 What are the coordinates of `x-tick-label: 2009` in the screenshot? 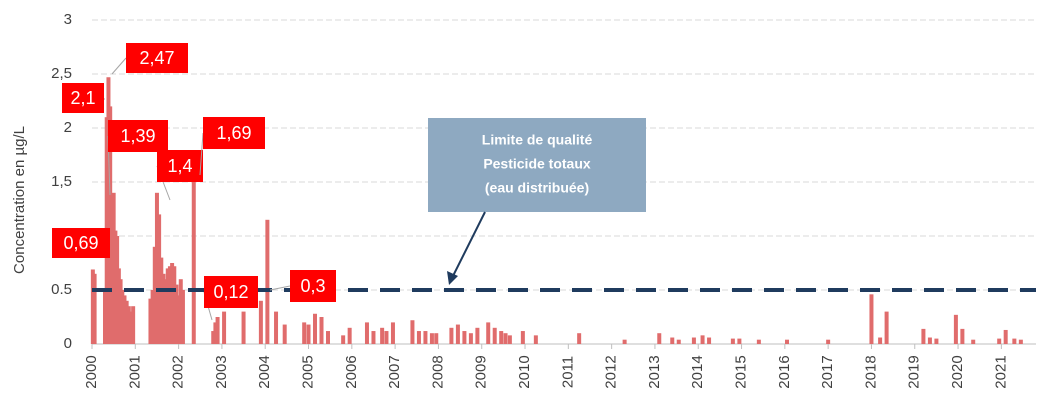 It's located at (481, 371).